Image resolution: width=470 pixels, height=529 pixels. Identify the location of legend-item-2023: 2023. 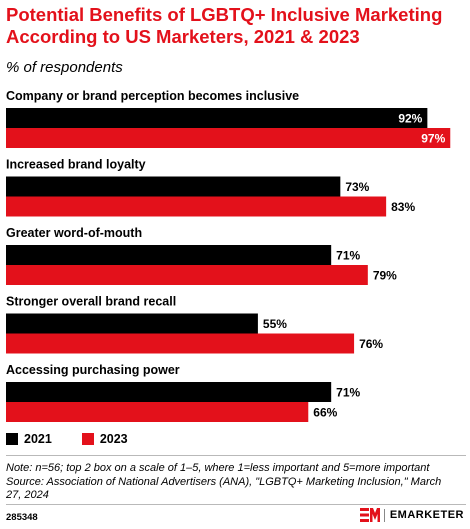
(104, 439).